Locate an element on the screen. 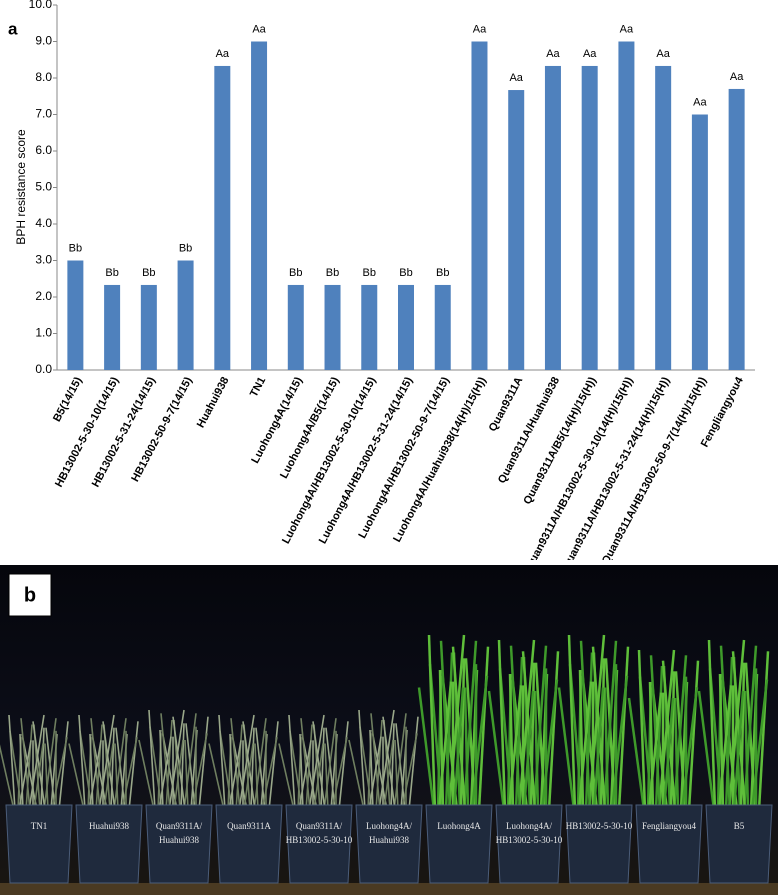 The width and height of the screenshot is (778, 895). panel-label: a is located at coordinates (13, 28).